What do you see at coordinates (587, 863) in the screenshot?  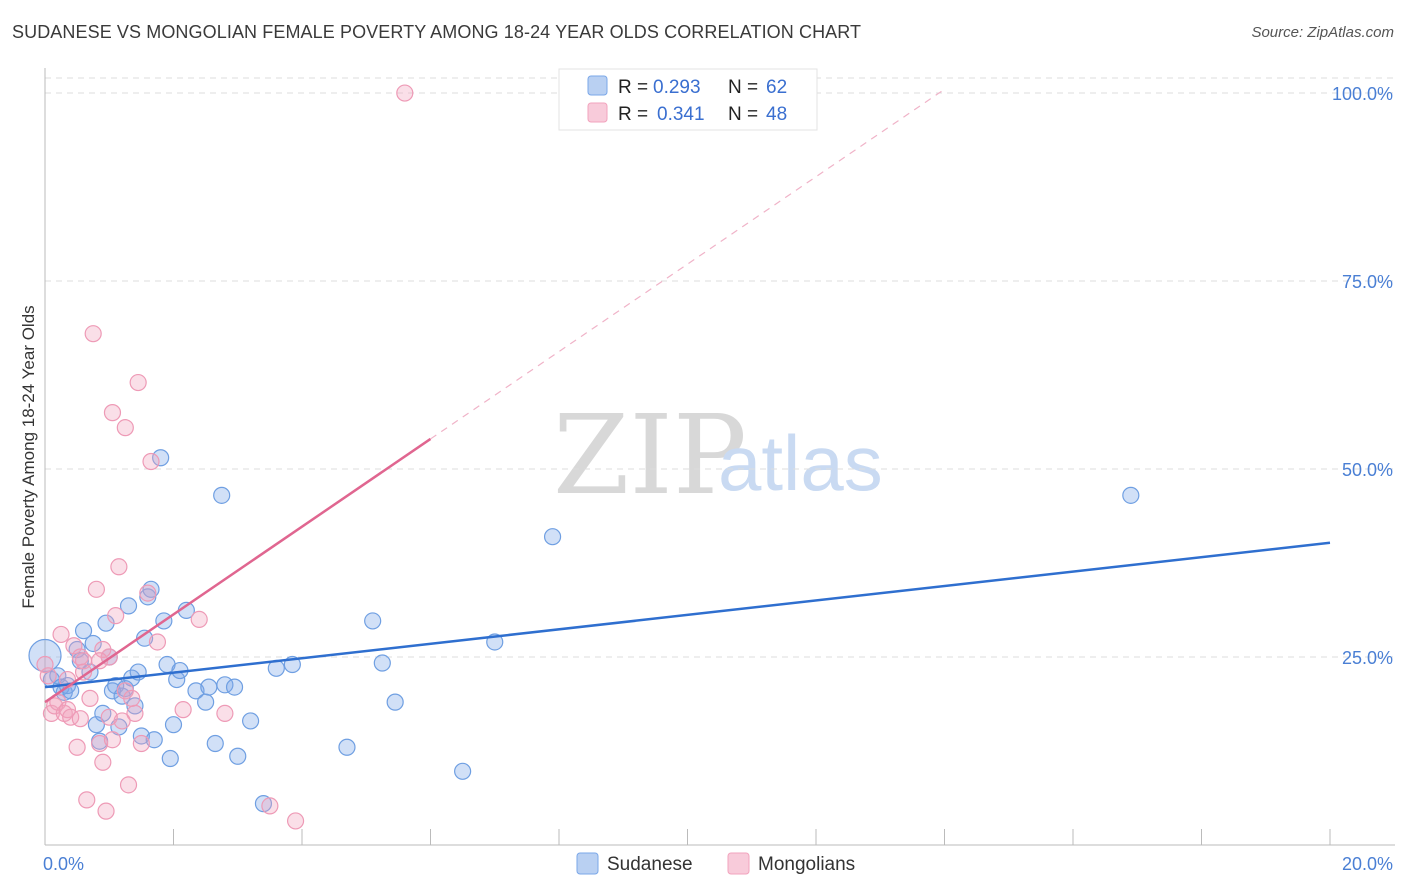 I see `bottom-legend-swatch-sudanese` at bounding box center [587, 863].